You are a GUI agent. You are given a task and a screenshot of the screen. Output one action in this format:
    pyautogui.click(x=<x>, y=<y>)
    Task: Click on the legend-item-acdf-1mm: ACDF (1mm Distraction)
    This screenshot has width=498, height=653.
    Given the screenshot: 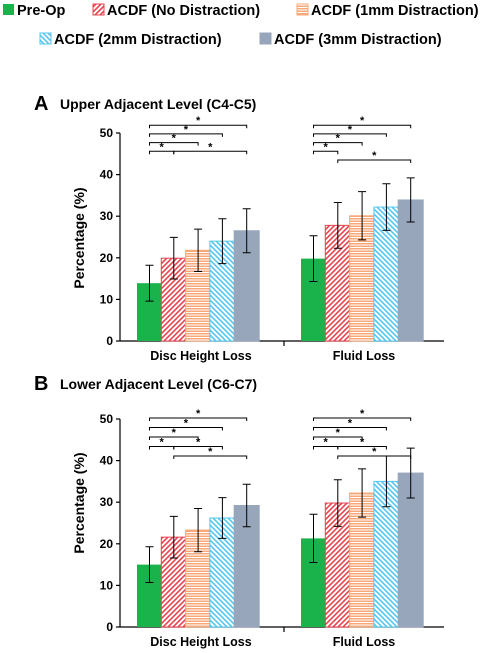 What is the action you would take?
    pyautogui.click(x=387, y=11)
    